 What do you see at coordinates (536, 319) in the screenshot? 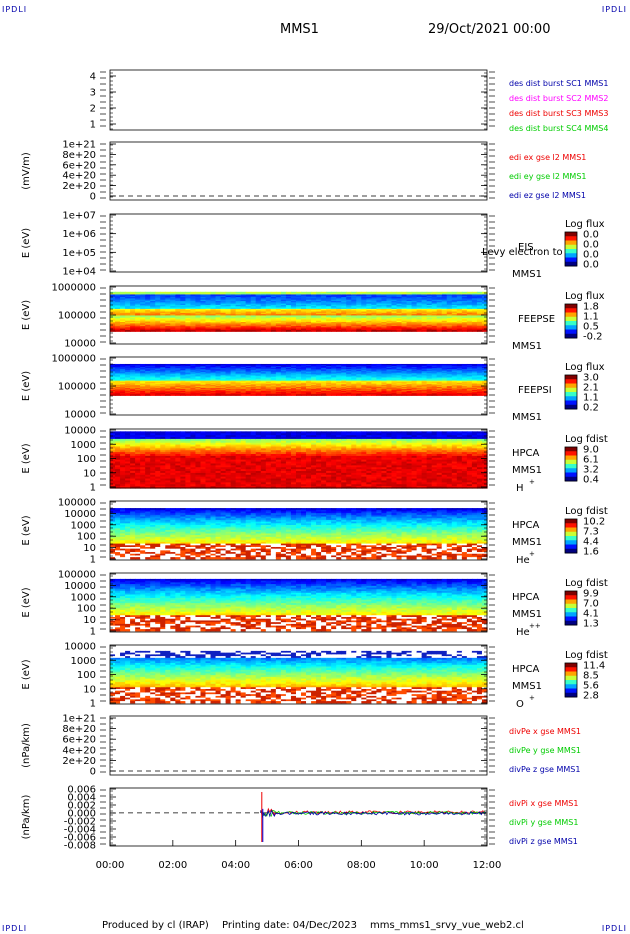
I see `instrument-label: FEEPSE` at bounding box center [536, 319].